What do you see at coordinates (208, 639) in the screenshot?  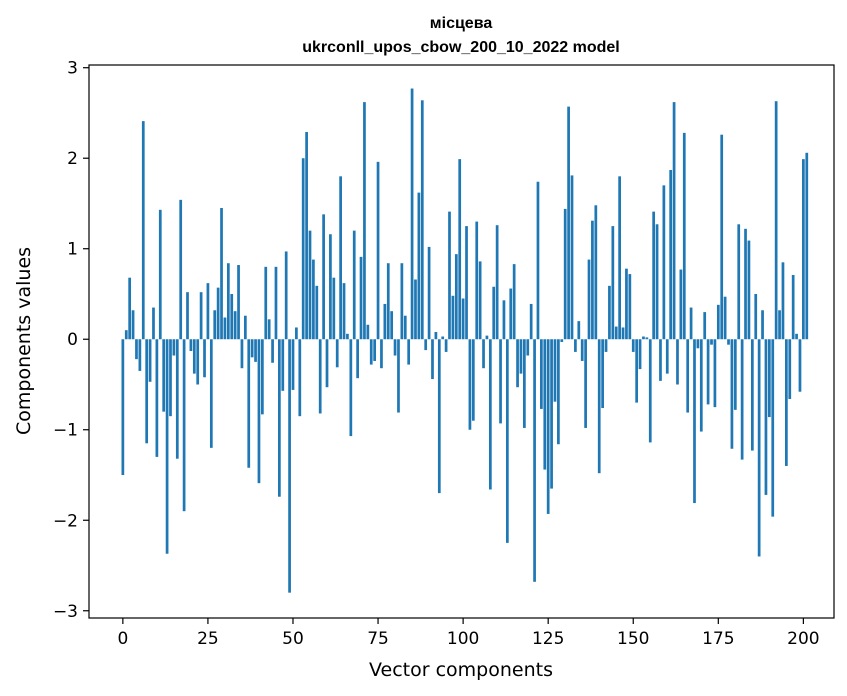 I see `x-tick-label-1: 25` at bounding box center [208, 639].